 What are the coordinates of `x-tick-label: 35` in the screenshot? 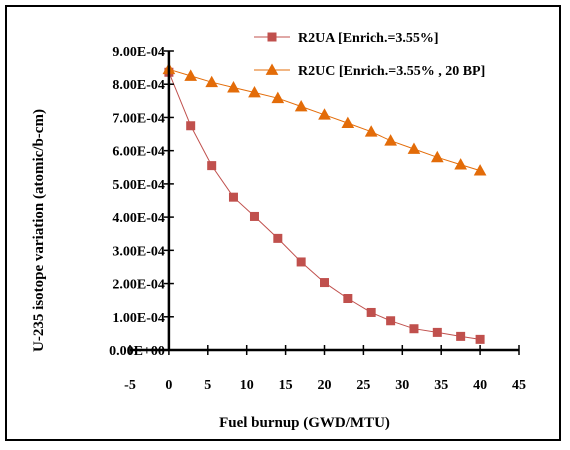 It's located at (441, 385).